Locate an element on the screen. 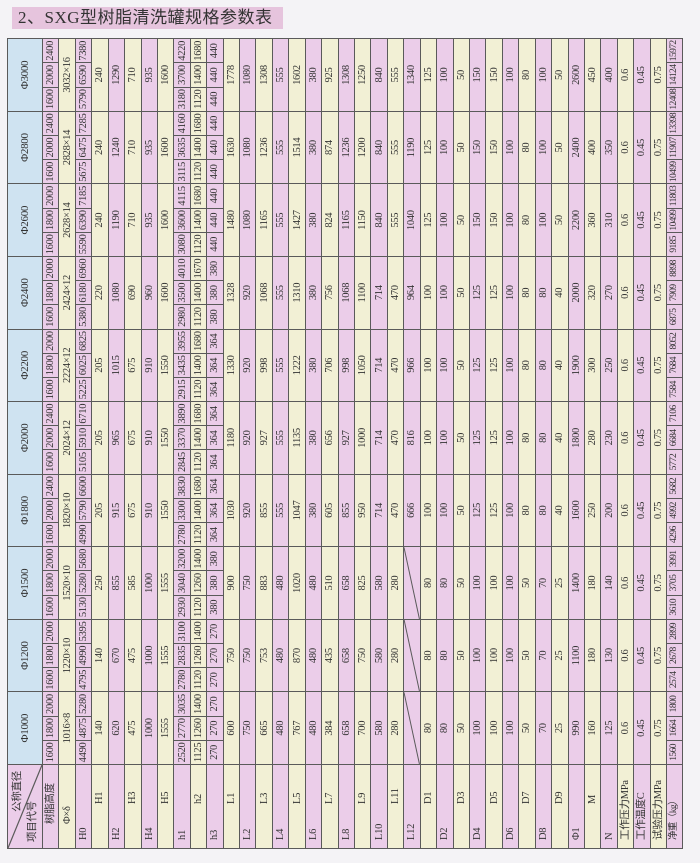 The height and width of the screenshot is (863, 700). value-cell: 3080 is located at coordinates (182, 244).